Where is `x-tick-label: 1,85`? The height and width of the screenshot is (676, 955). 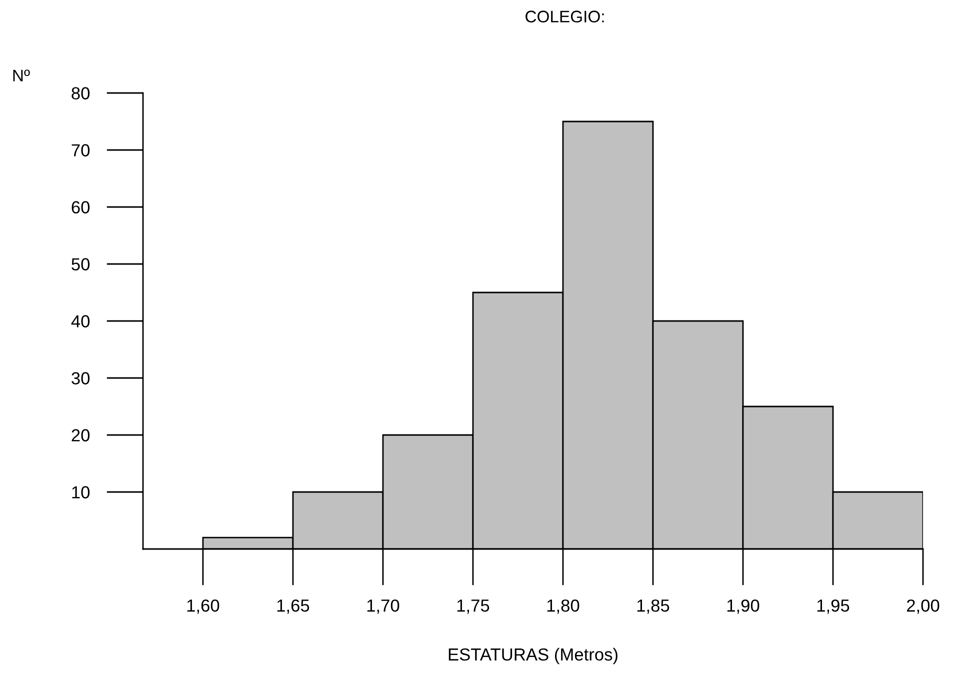
x-tick-label: 1,85 is located at coordinates (653, 606).